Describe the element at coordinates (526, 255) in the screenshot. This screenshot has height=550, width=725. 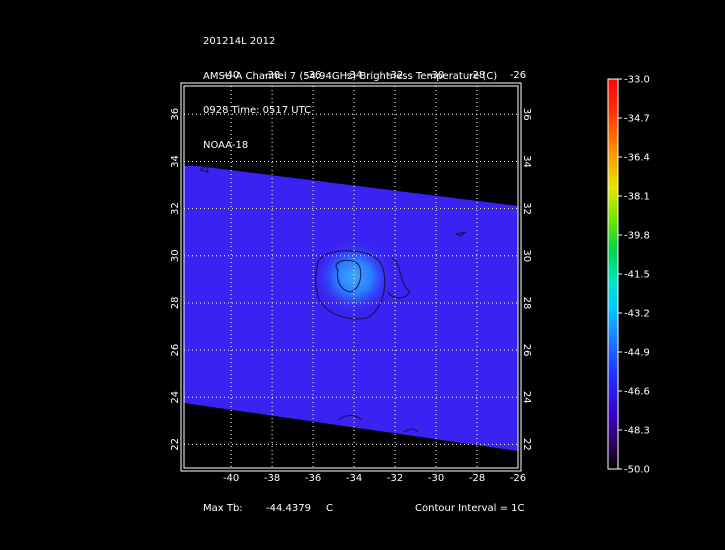
I see `lat-tick-label-right: 30` at that location.